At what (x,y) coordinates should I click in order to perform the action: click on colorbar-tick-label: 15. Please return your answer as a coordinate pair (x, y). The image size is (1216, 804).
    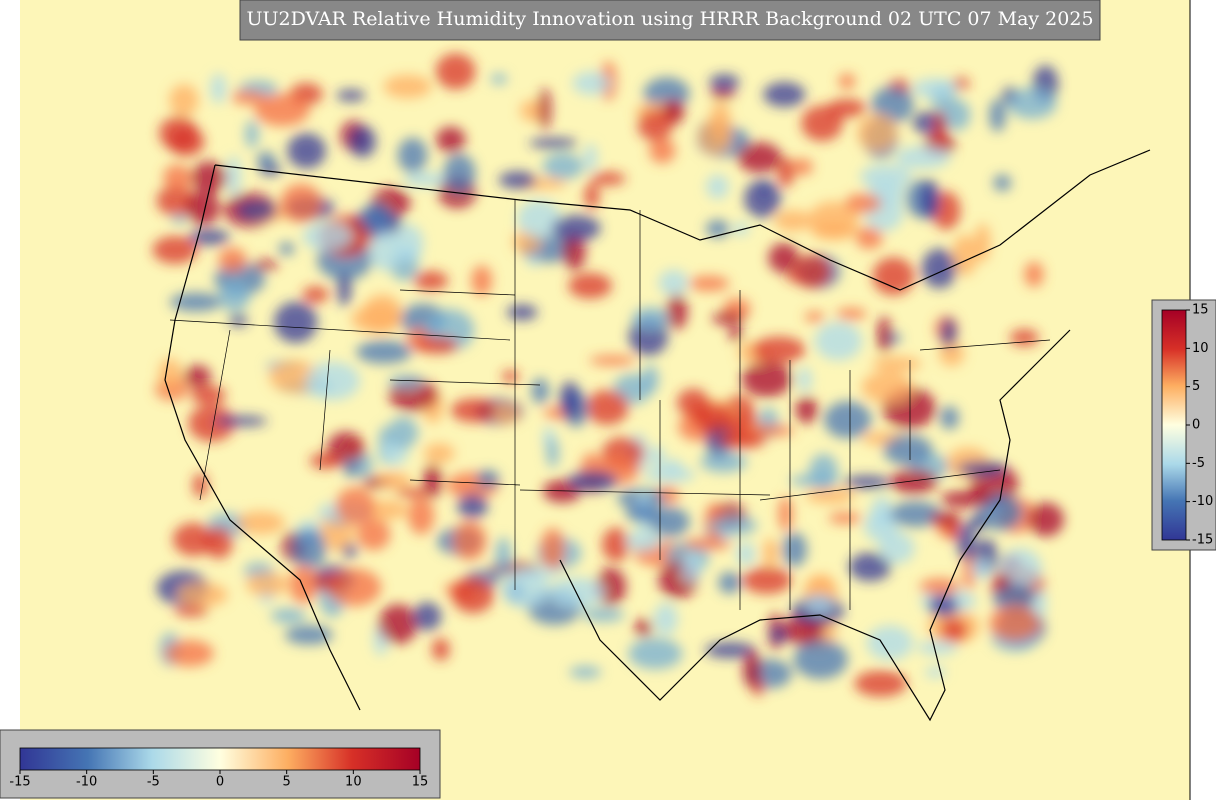
    Looking at the image, I should click on (420, 782).